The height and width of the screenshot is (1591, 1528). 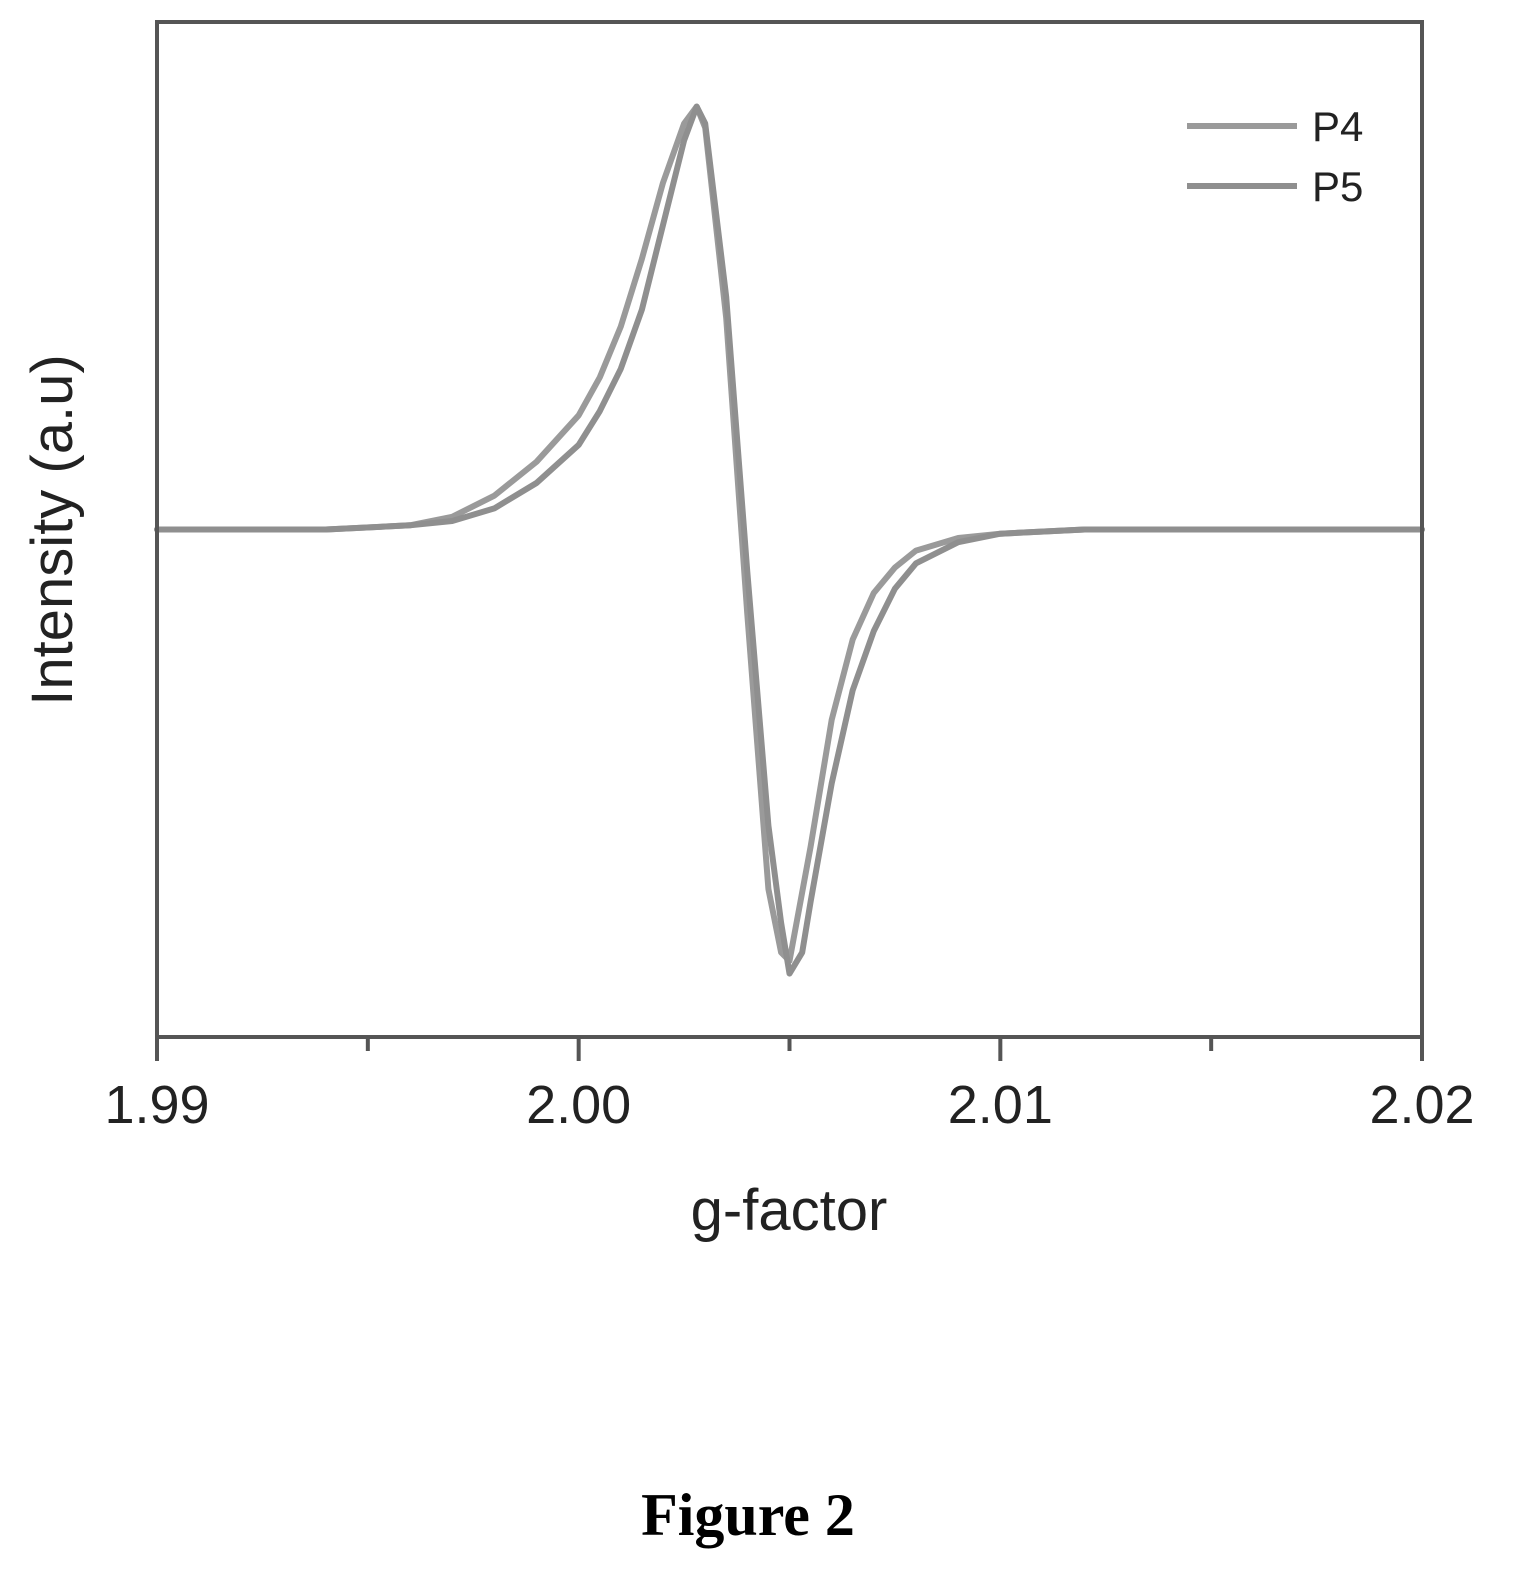 What do you see at coordinates (1421, 1105) in the screenshot?
I see `x-tick-label: 2.02` at bounding box center [1421, 1105].